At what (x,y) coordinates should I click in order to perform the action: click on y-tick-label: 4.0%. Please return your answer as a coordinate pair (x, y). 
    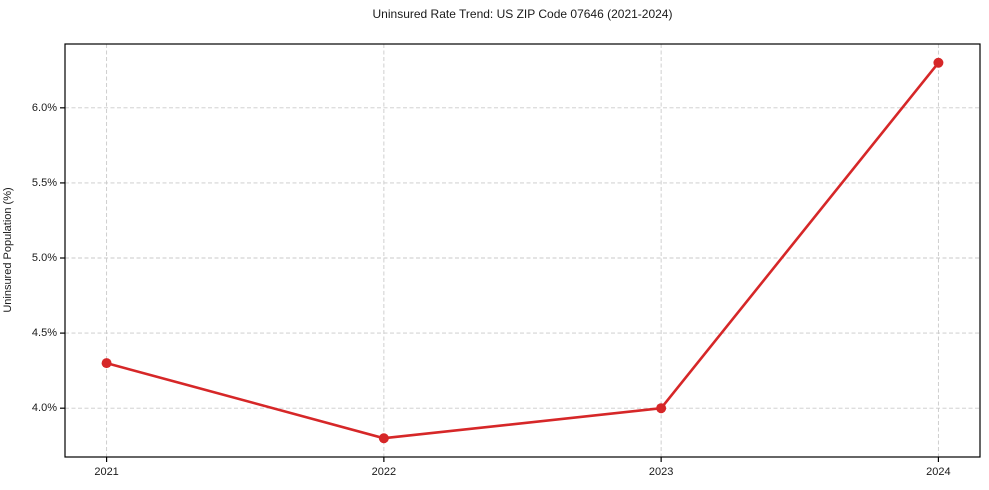
    Looking at the image, I should click on (44, 408).